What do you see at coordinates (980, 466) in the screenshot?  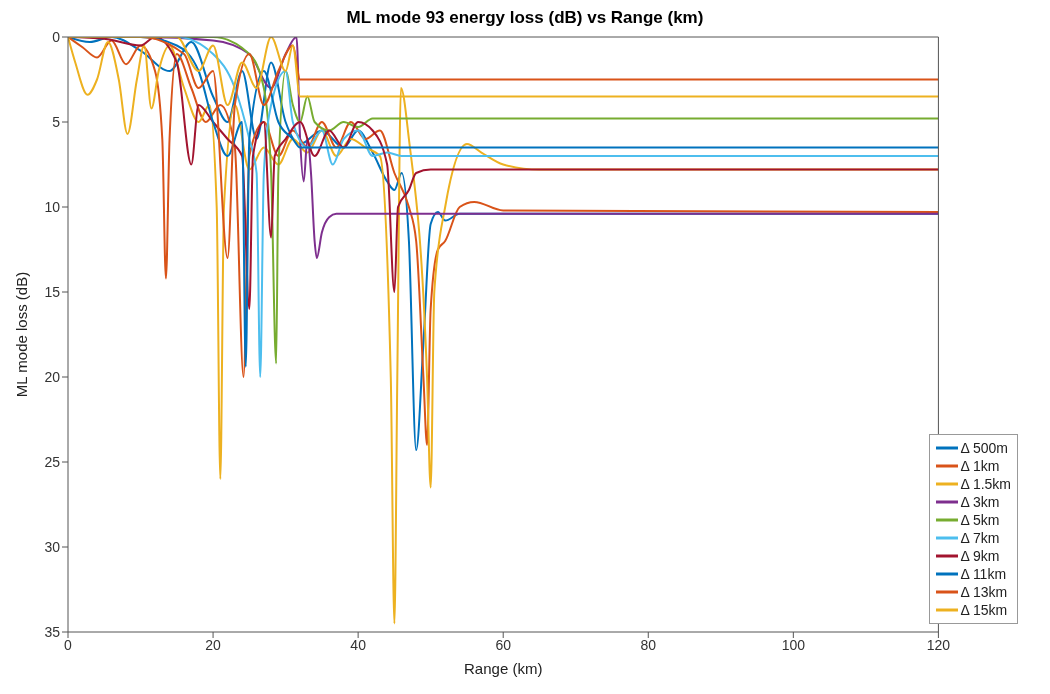 I see `legend-label: Δ 1km` at bounding box center [980, 466].